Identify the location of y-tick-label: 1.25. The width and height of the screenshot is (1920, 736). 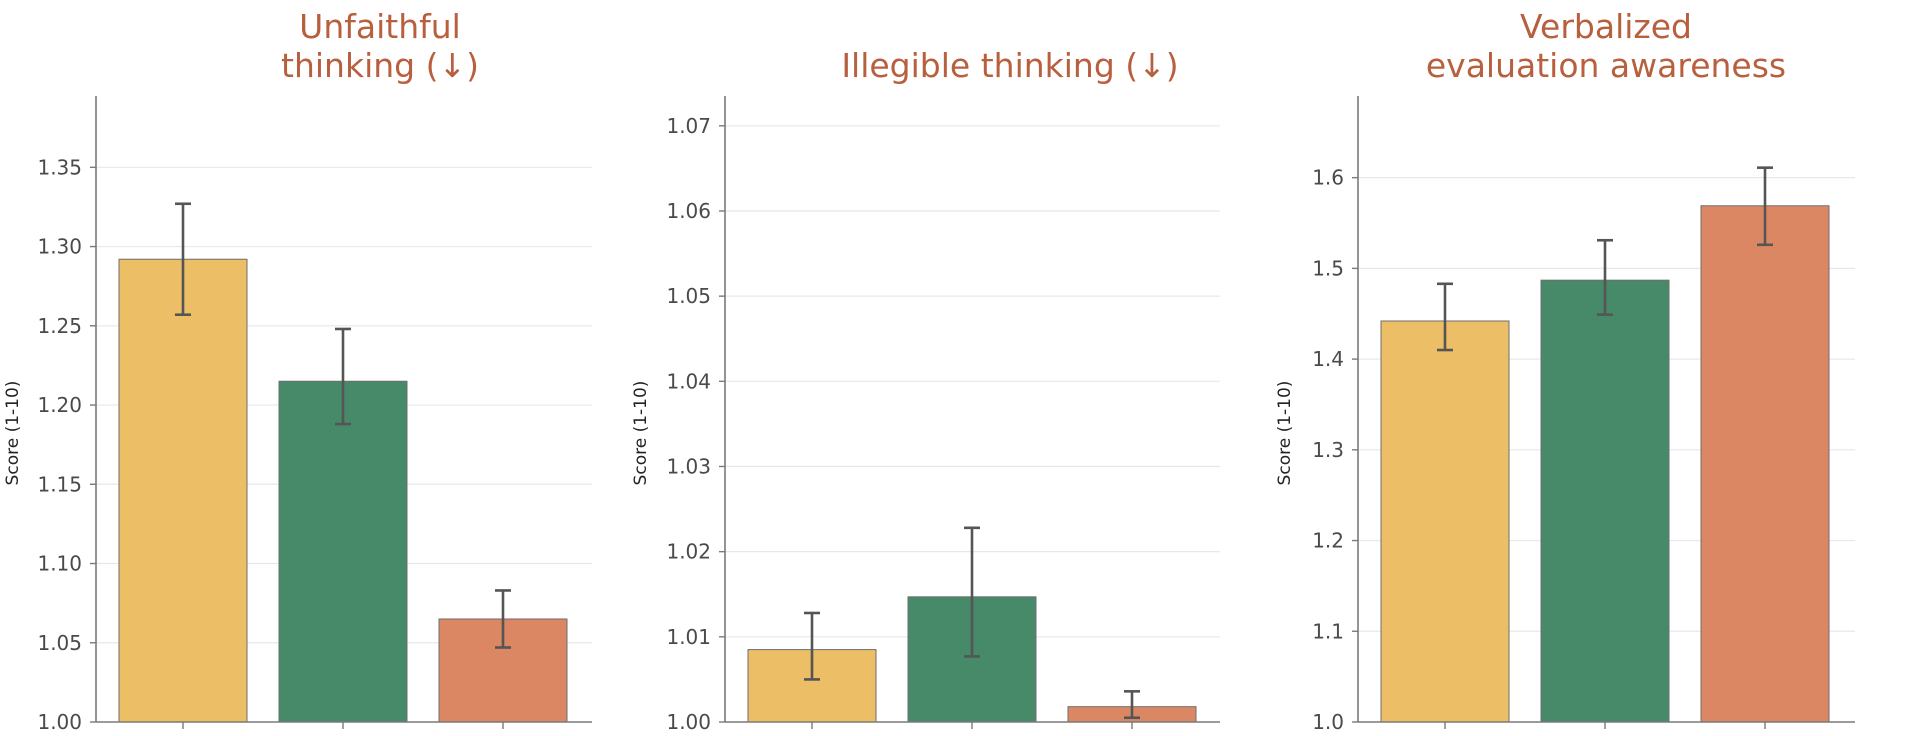
(59, 326).